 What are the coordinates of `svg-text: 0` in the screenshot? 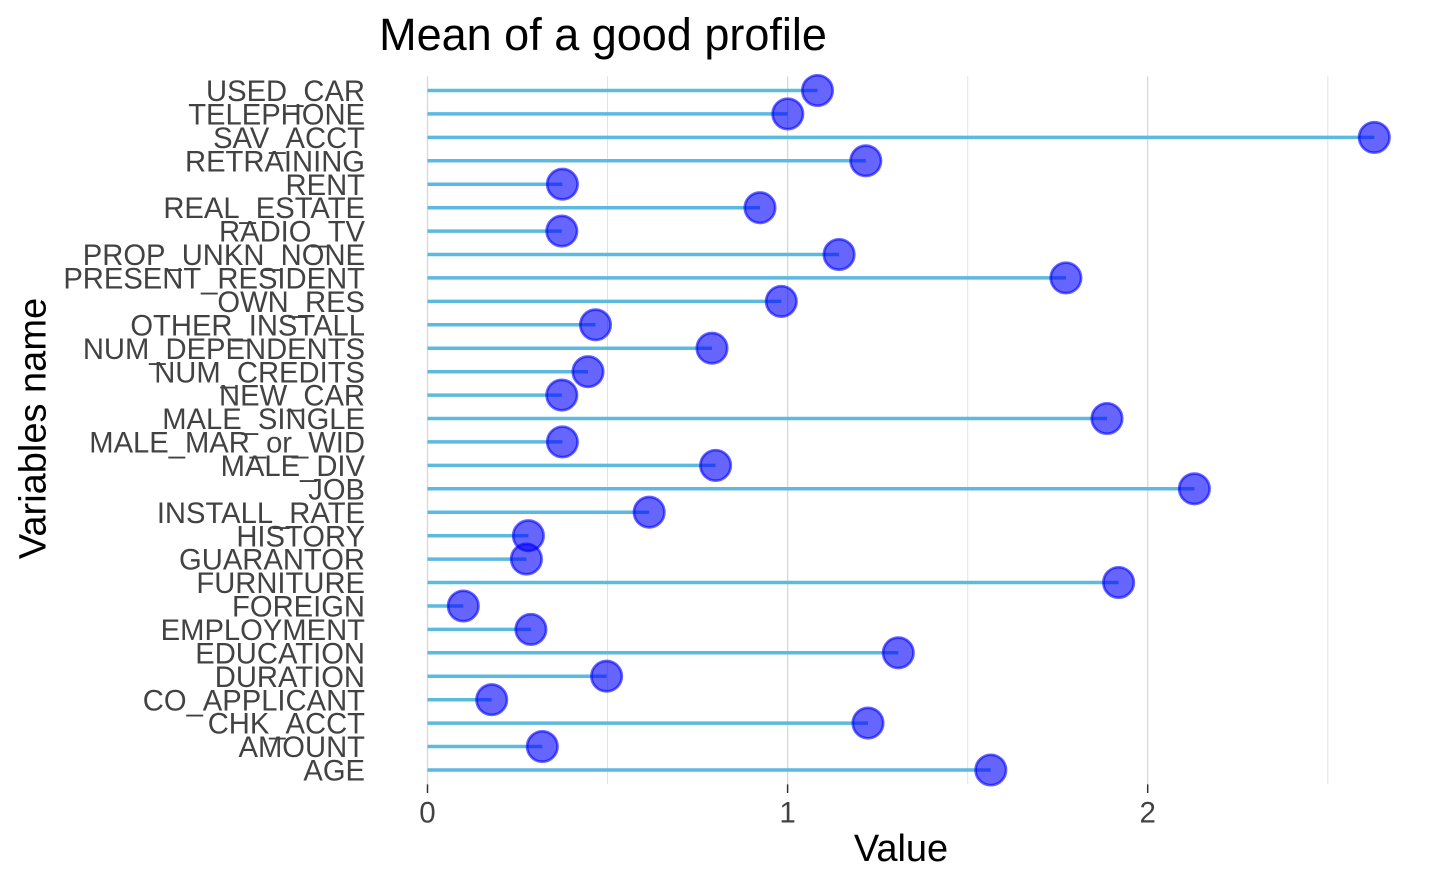 It's located at (427, 813).